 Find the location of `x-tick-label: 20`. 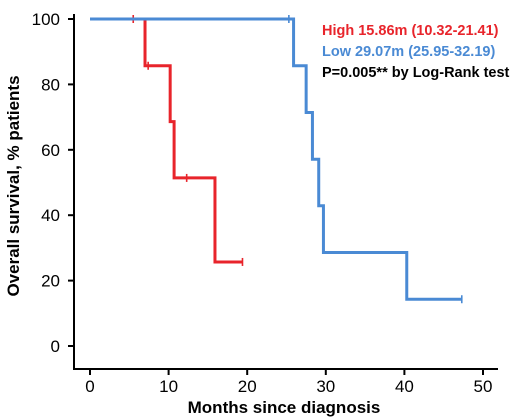

x-tick-label: 20 is located at coordinates (247, 386).